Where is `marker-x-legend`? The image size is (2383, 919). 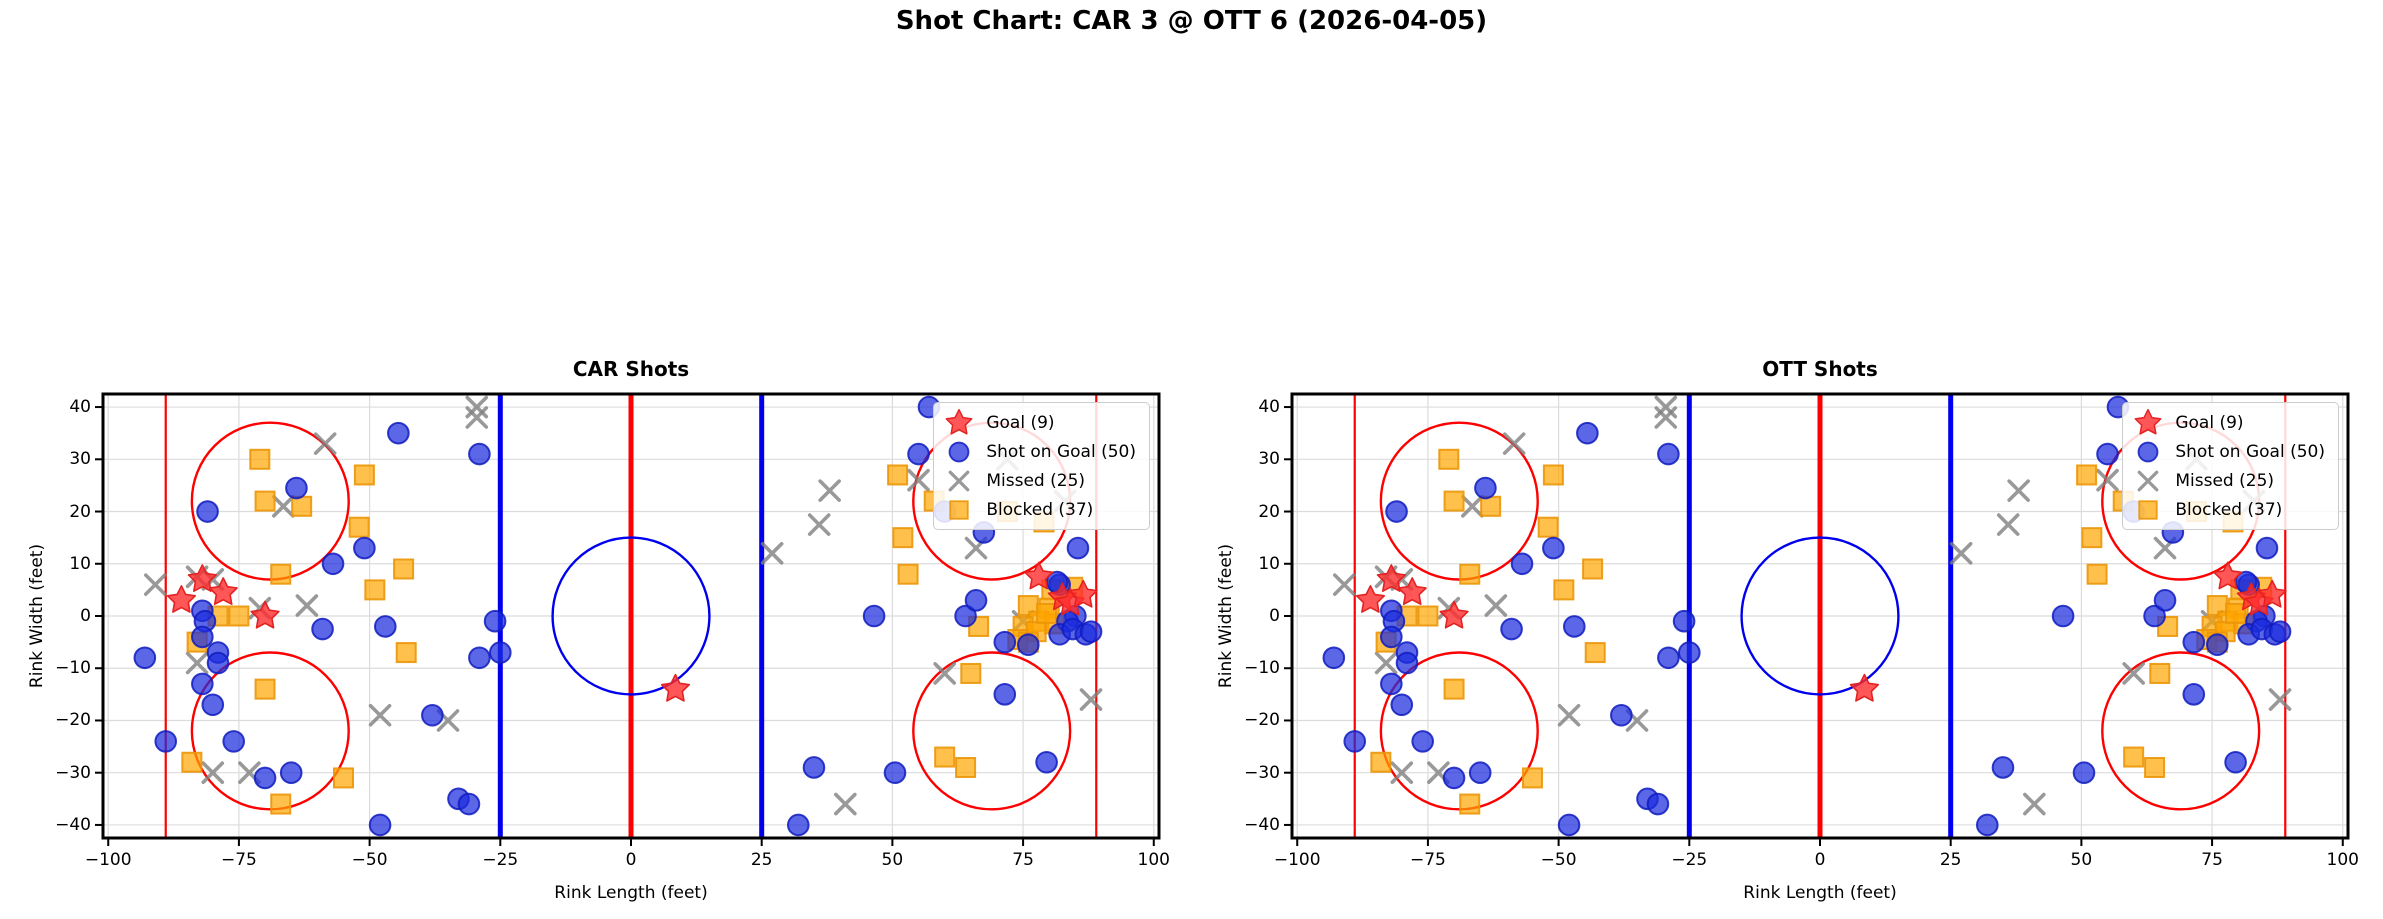
marker-x-legend is located at coordinates (959, 480).